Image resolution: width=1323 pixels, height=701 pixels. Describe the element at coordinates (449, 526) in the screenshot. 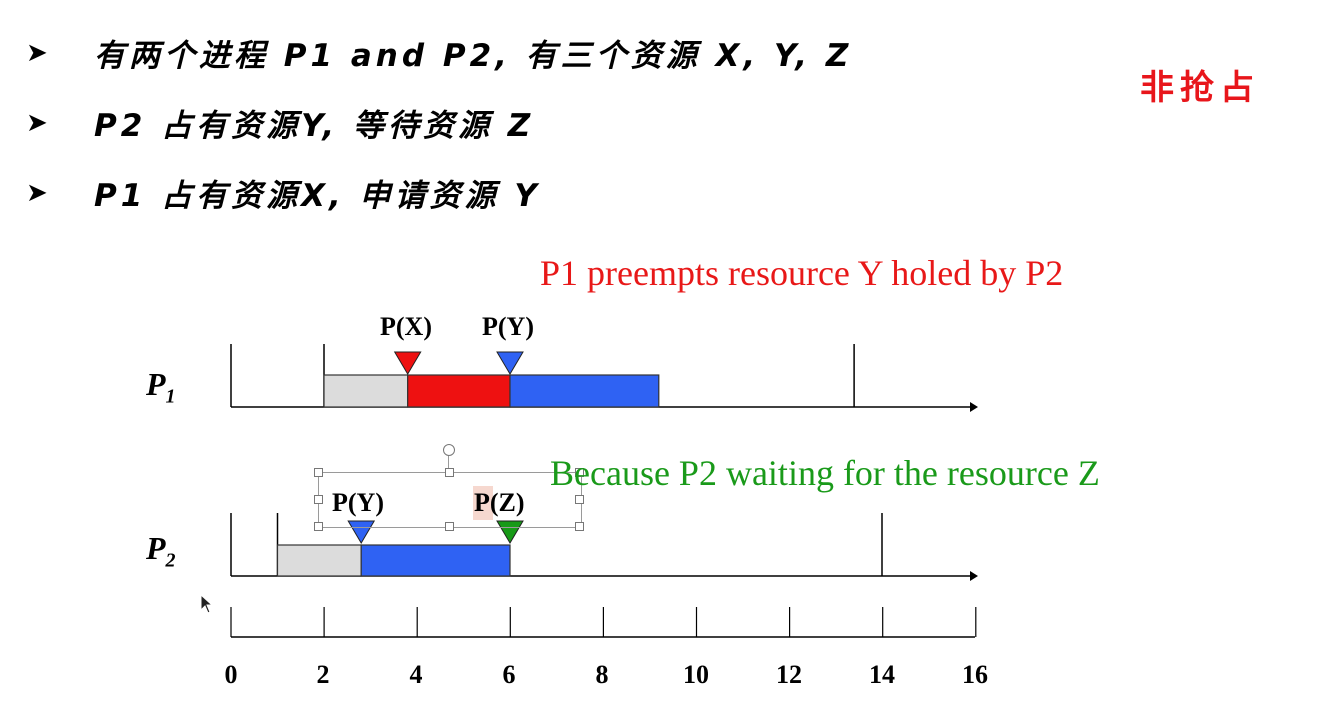

I see `resize-handle-s` at that location.